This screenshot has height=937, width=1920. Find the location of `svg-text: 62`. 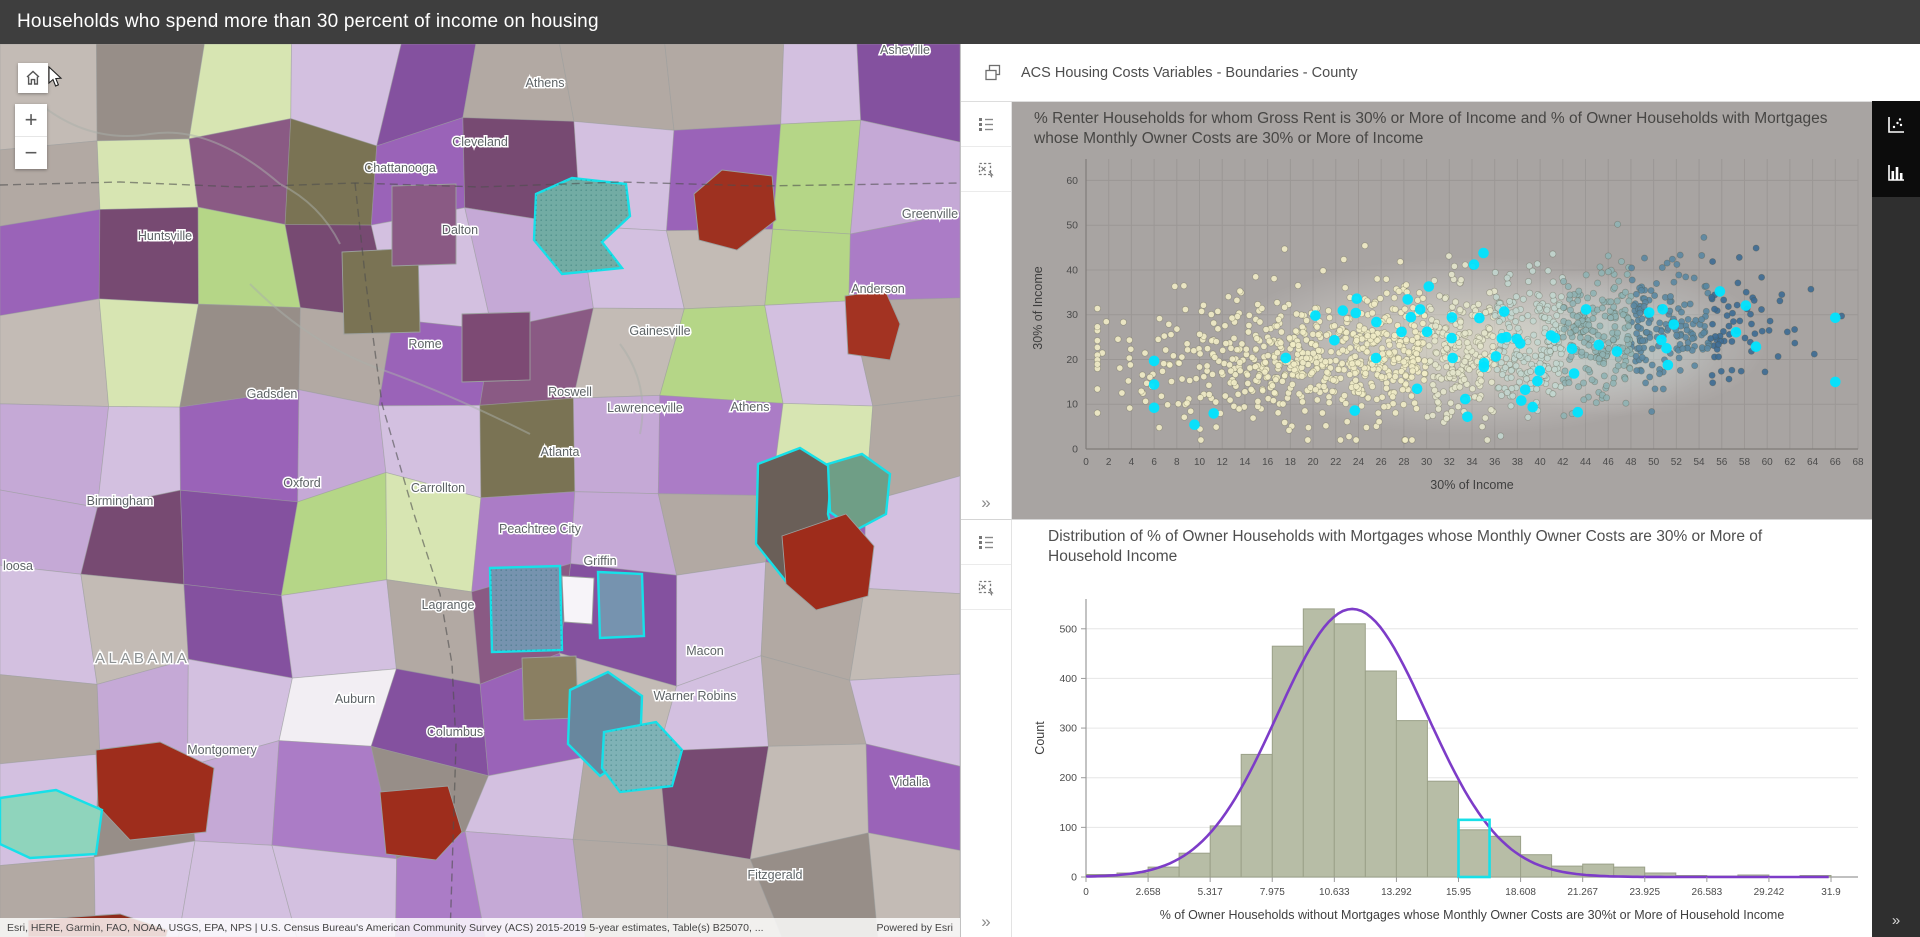

svg-text: 62 is located at coordinates (1790, 462).